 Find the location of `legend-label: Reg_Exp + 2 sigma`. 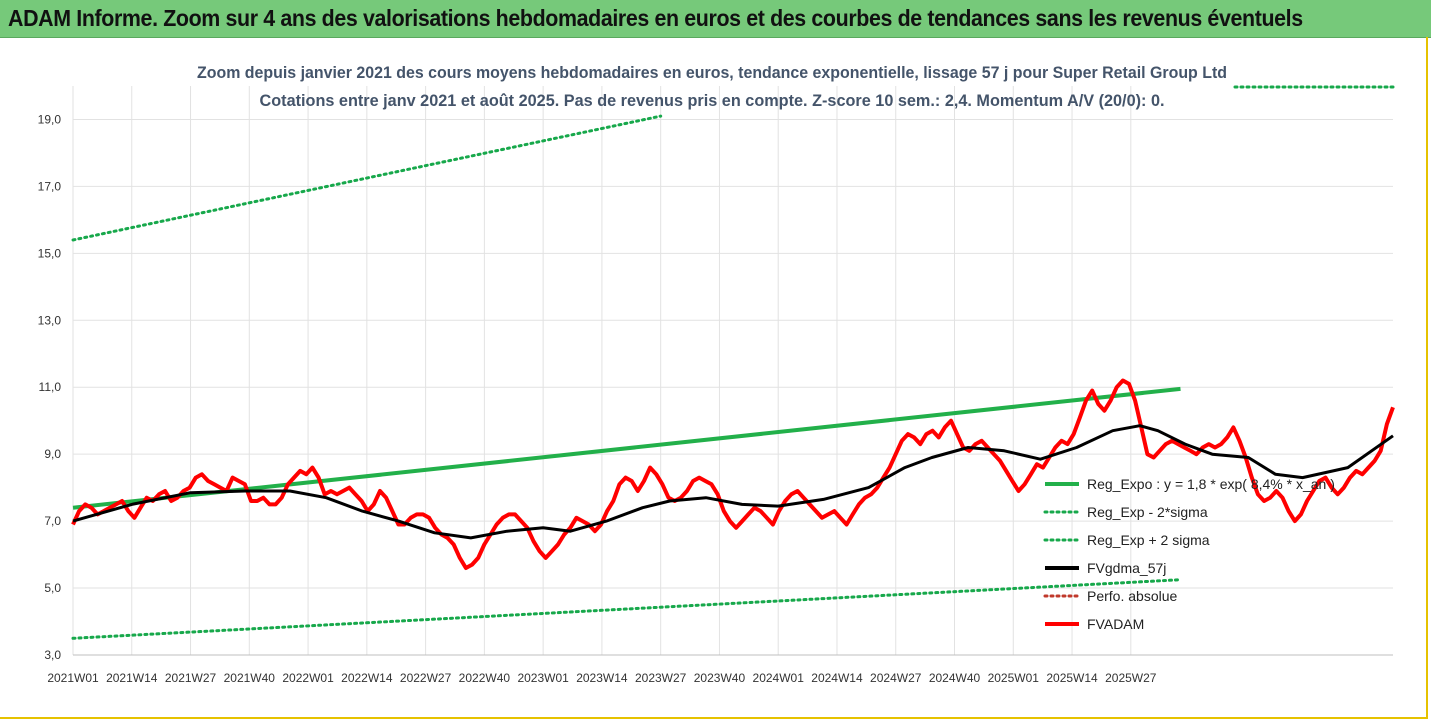

legend-label: Reg_Exp + 2 sigma is located at coordinates (1148, 540).